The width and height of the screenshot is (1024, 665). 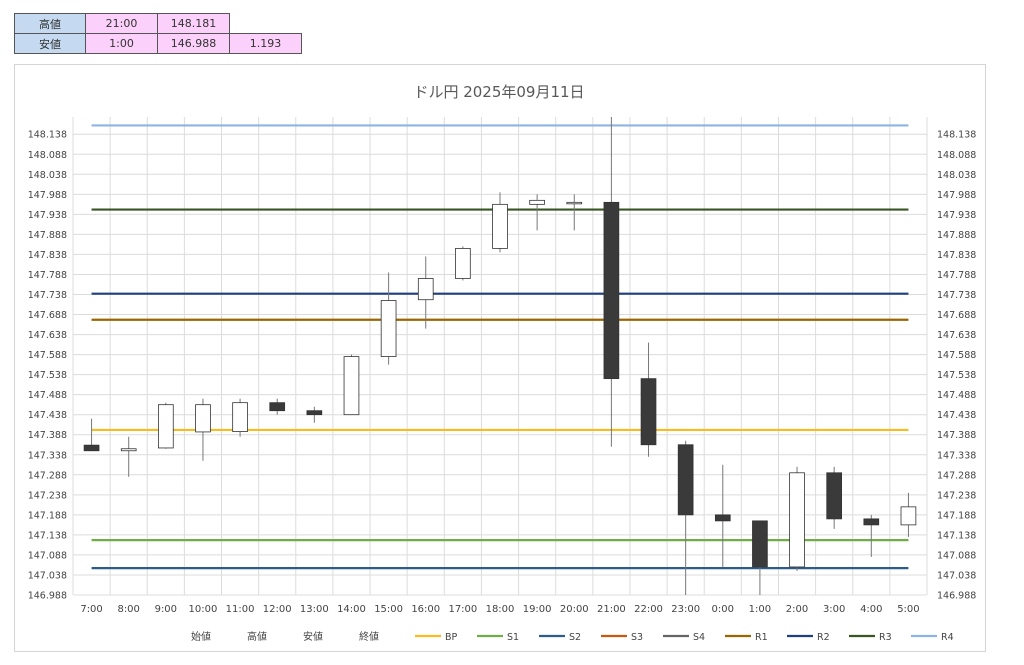 What do you see at coordinates (425, 609) in the screenshot?
I see `x-tick-label: 16:00` at bounding box center [425, 609].